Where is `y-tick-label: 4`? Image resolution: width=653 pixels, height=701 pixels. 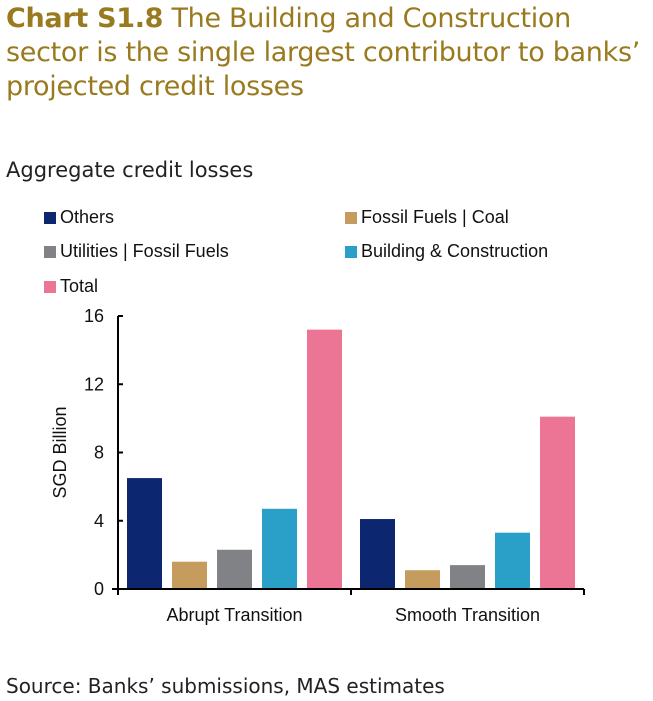
y-tick-label: 4 is located at coordinates (99, 521).